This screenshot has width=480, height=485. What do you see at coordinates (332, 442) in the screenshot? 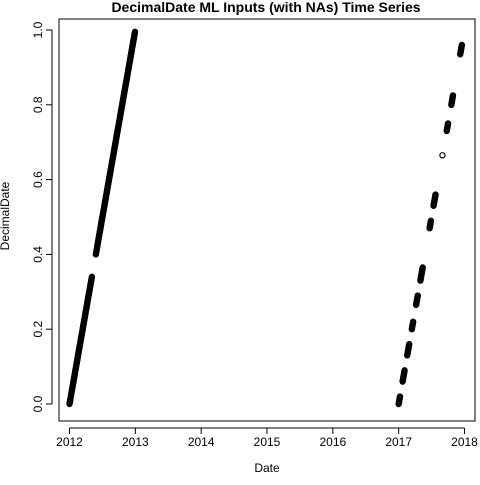
I see `x-tick-label: 2016` at bounding box center [332, 442].